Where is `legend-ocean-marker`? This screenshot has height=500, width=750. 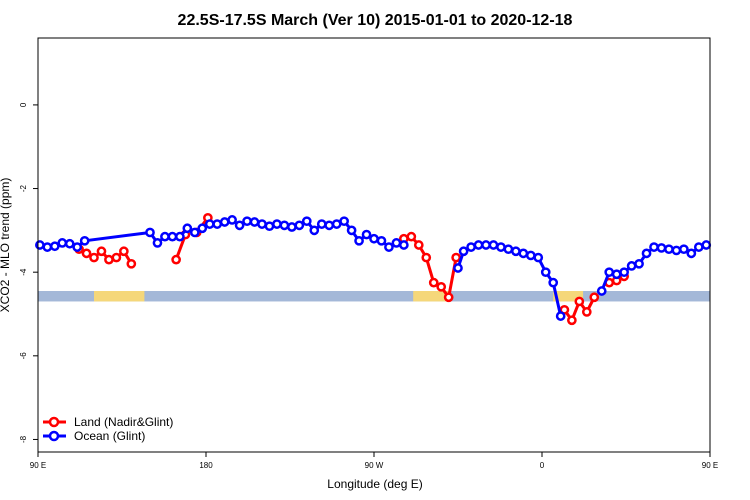 legend-ocean-marker is located at coordinates (54, 436).